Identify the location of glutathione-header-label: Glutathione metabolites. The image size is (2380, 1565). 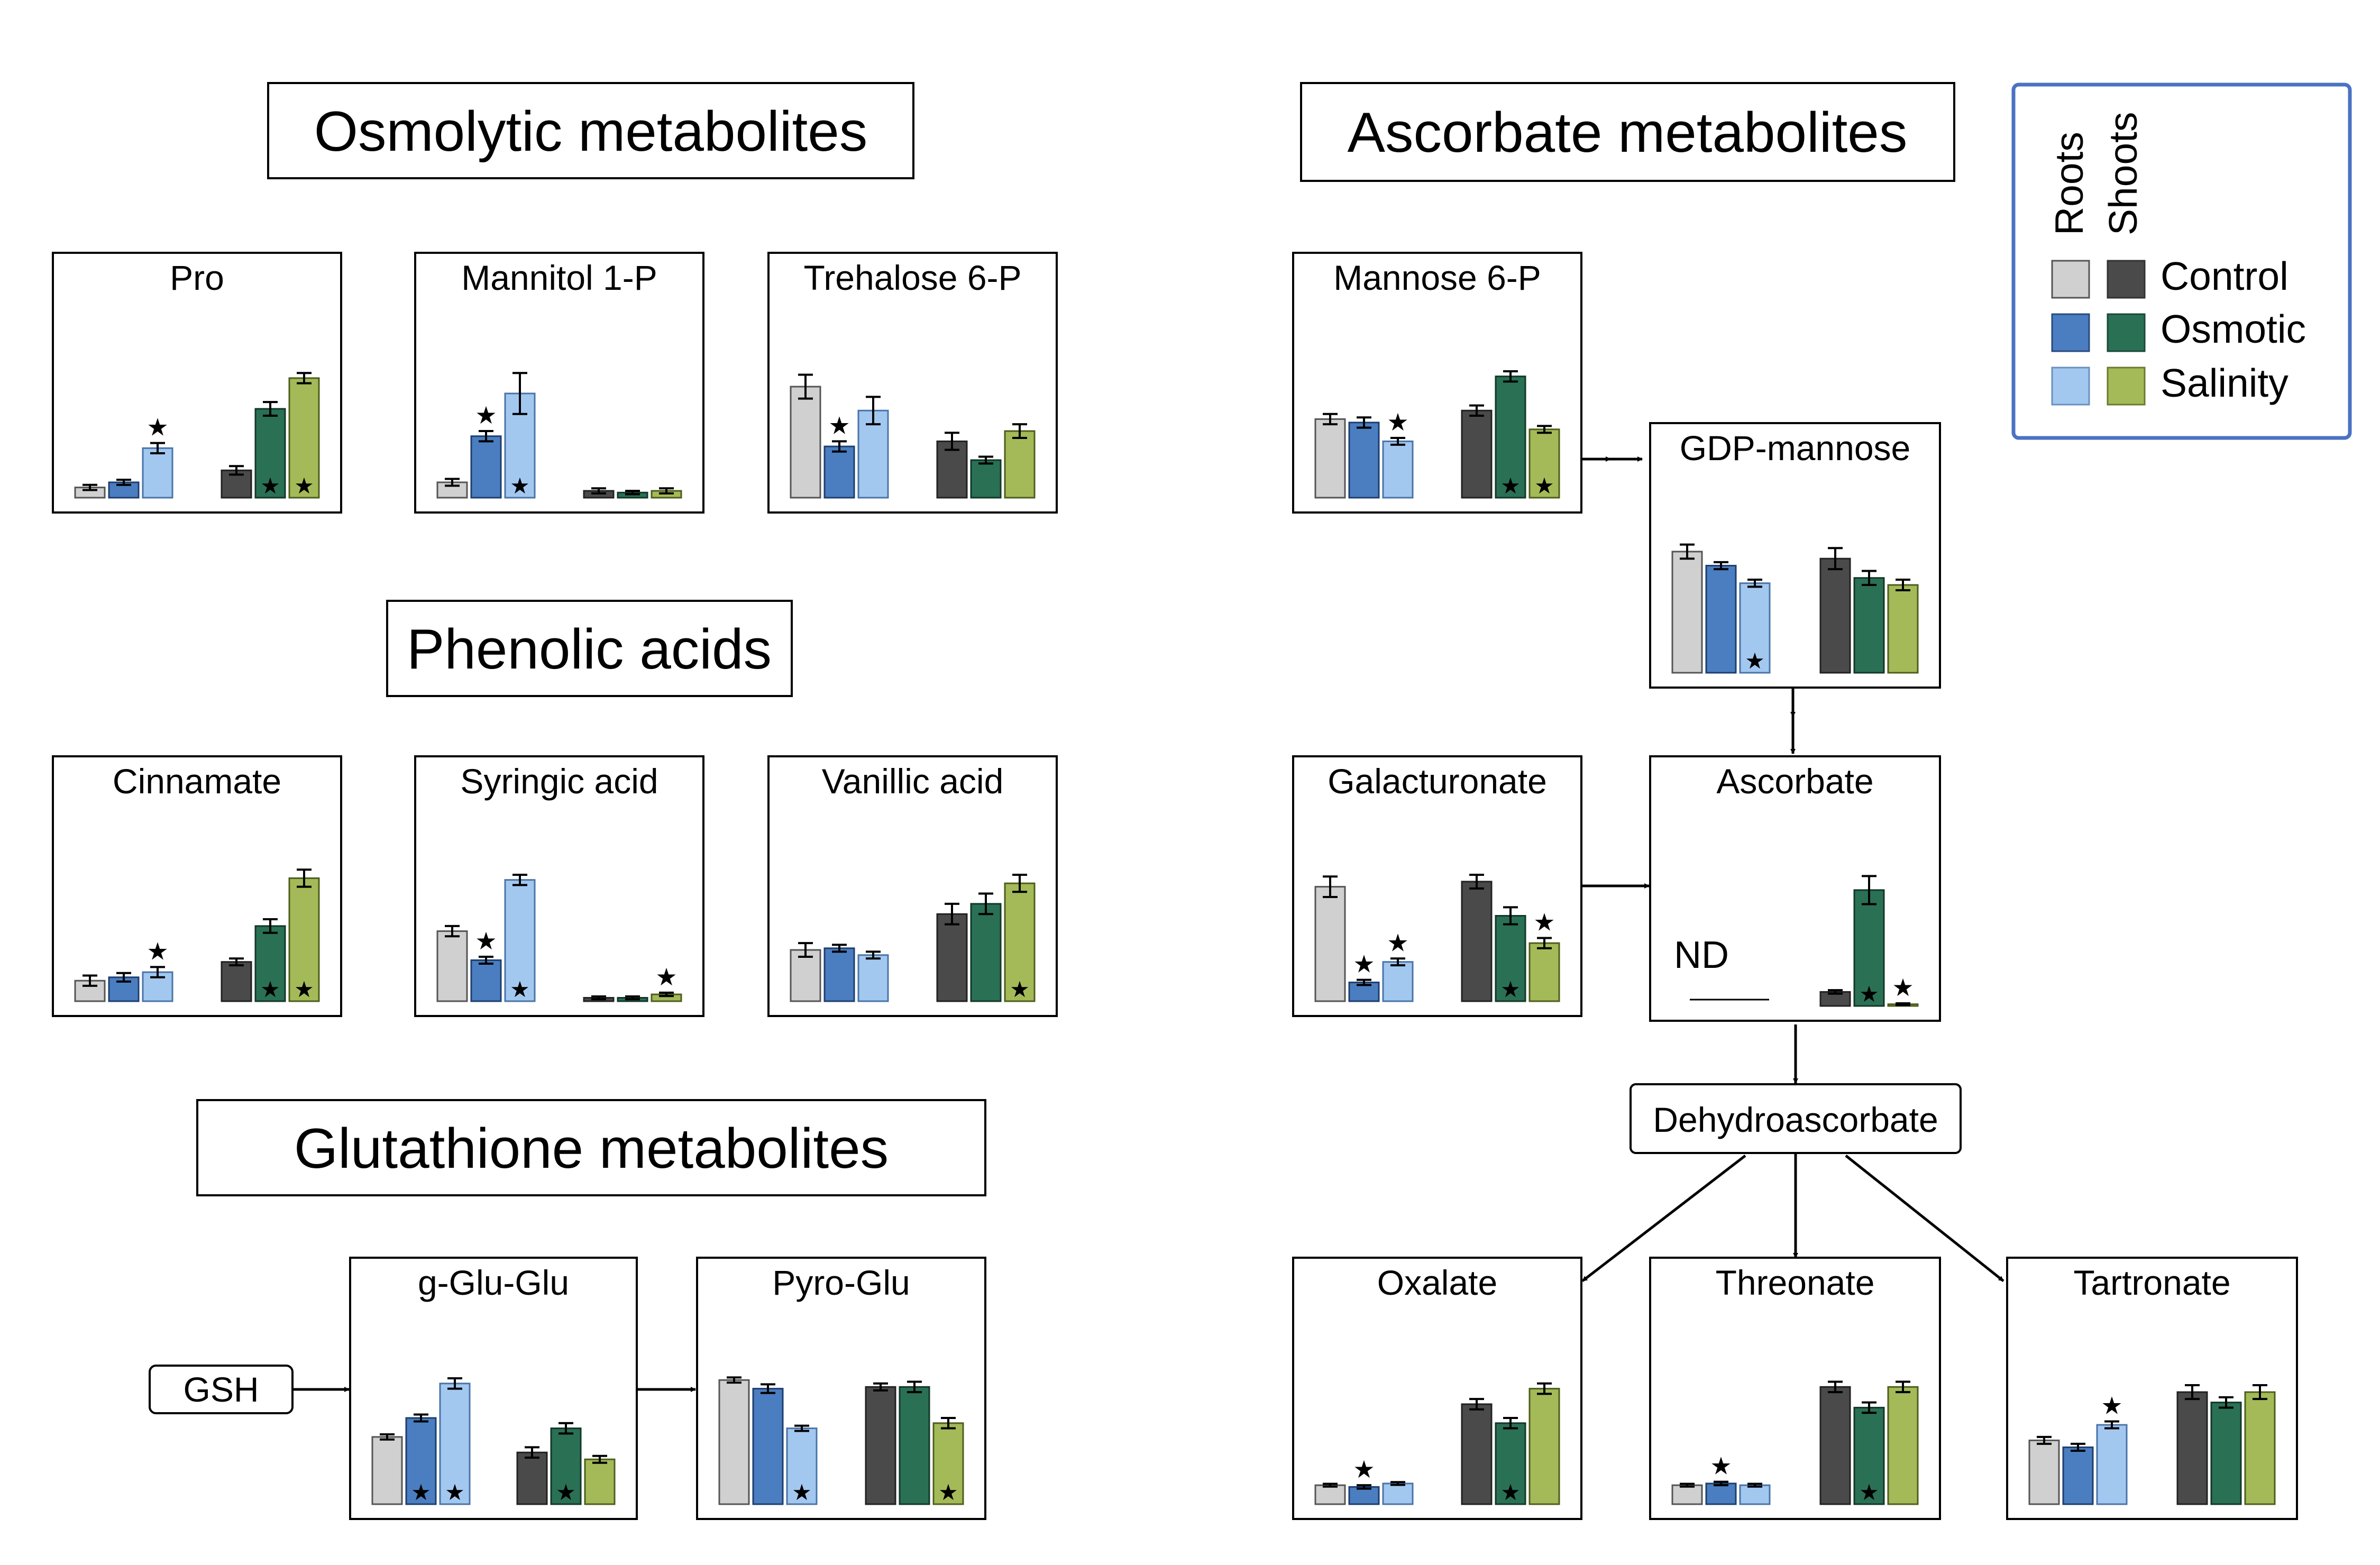
(591, 1148).